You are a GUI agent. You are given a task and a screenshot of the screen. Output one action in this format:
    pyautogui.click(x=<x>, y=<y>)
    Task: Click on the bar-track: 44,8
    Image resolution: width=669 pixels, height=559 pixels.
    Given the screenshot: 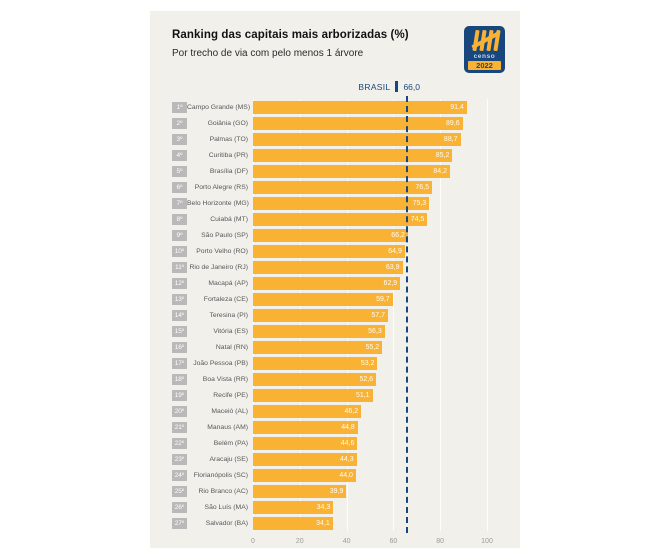 What is the action you would take?
    pyautogui.click(x=370, y=427)
    